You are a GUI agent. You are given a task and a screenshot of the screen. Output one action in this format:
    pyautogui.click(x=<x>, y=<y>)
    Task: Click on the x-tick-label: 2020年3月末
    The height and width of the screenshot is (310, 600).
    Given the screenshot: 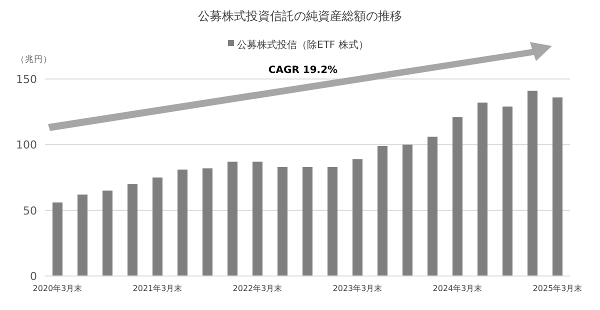 What is the action you would take?
    pyautogui.click(x=57, y=288)
    